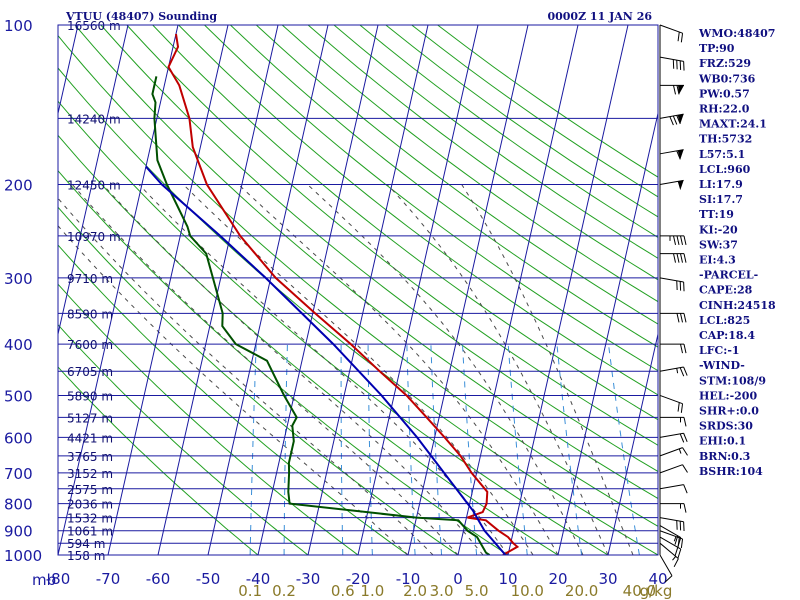 This screenshot has height=600, width=800. What do you see at coordinates (718, 244) in the screenshot?
I see `index-entry: SW:37` at bounding box center [718, 244].